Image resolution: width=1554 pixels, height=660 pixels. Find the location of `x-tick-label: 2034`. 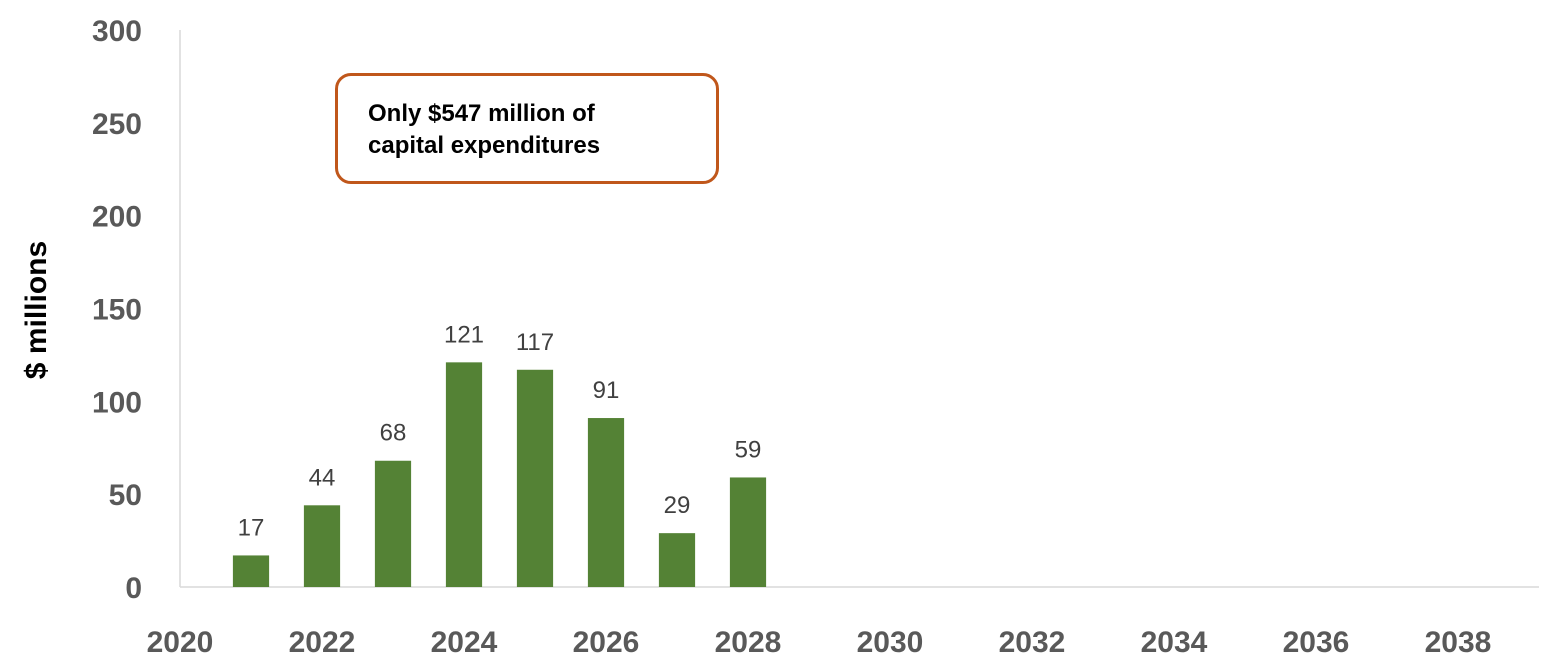

x-tick-label: 2034 is located at coordinates (1174, 642).